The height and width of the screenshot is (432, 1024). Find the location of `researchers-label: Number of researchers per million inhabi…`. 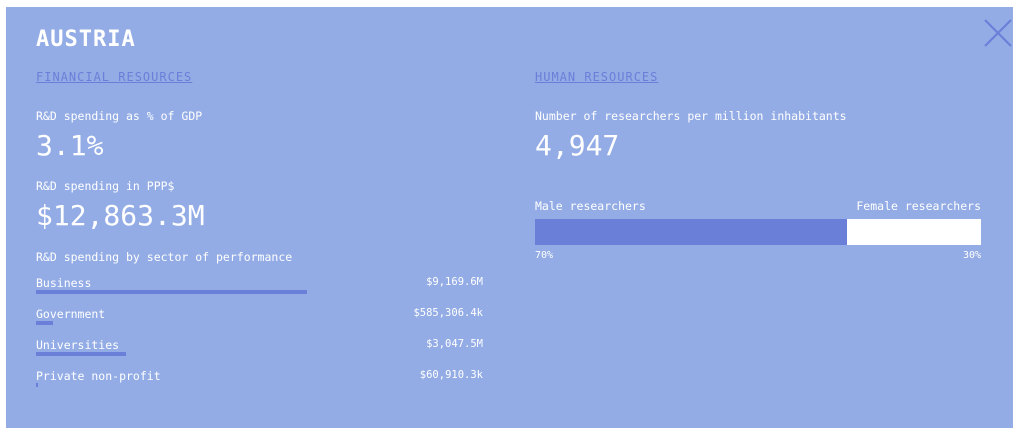

researchers-label: Number of researchers per million inhabi… is located at coordinates (691, 116).